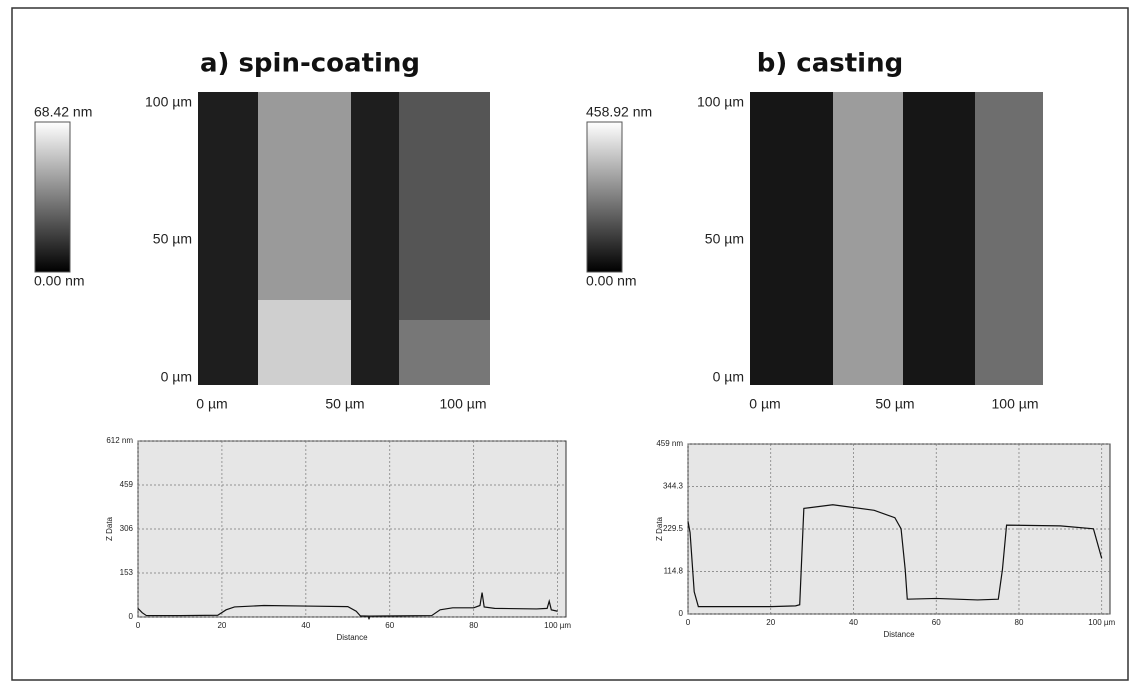 The image size is (1142, 700). What do you see at coordinates (619, 112) in the screenshot?
I see `colorbar-max: 458.92 nm` at bounding box center [619, 112].